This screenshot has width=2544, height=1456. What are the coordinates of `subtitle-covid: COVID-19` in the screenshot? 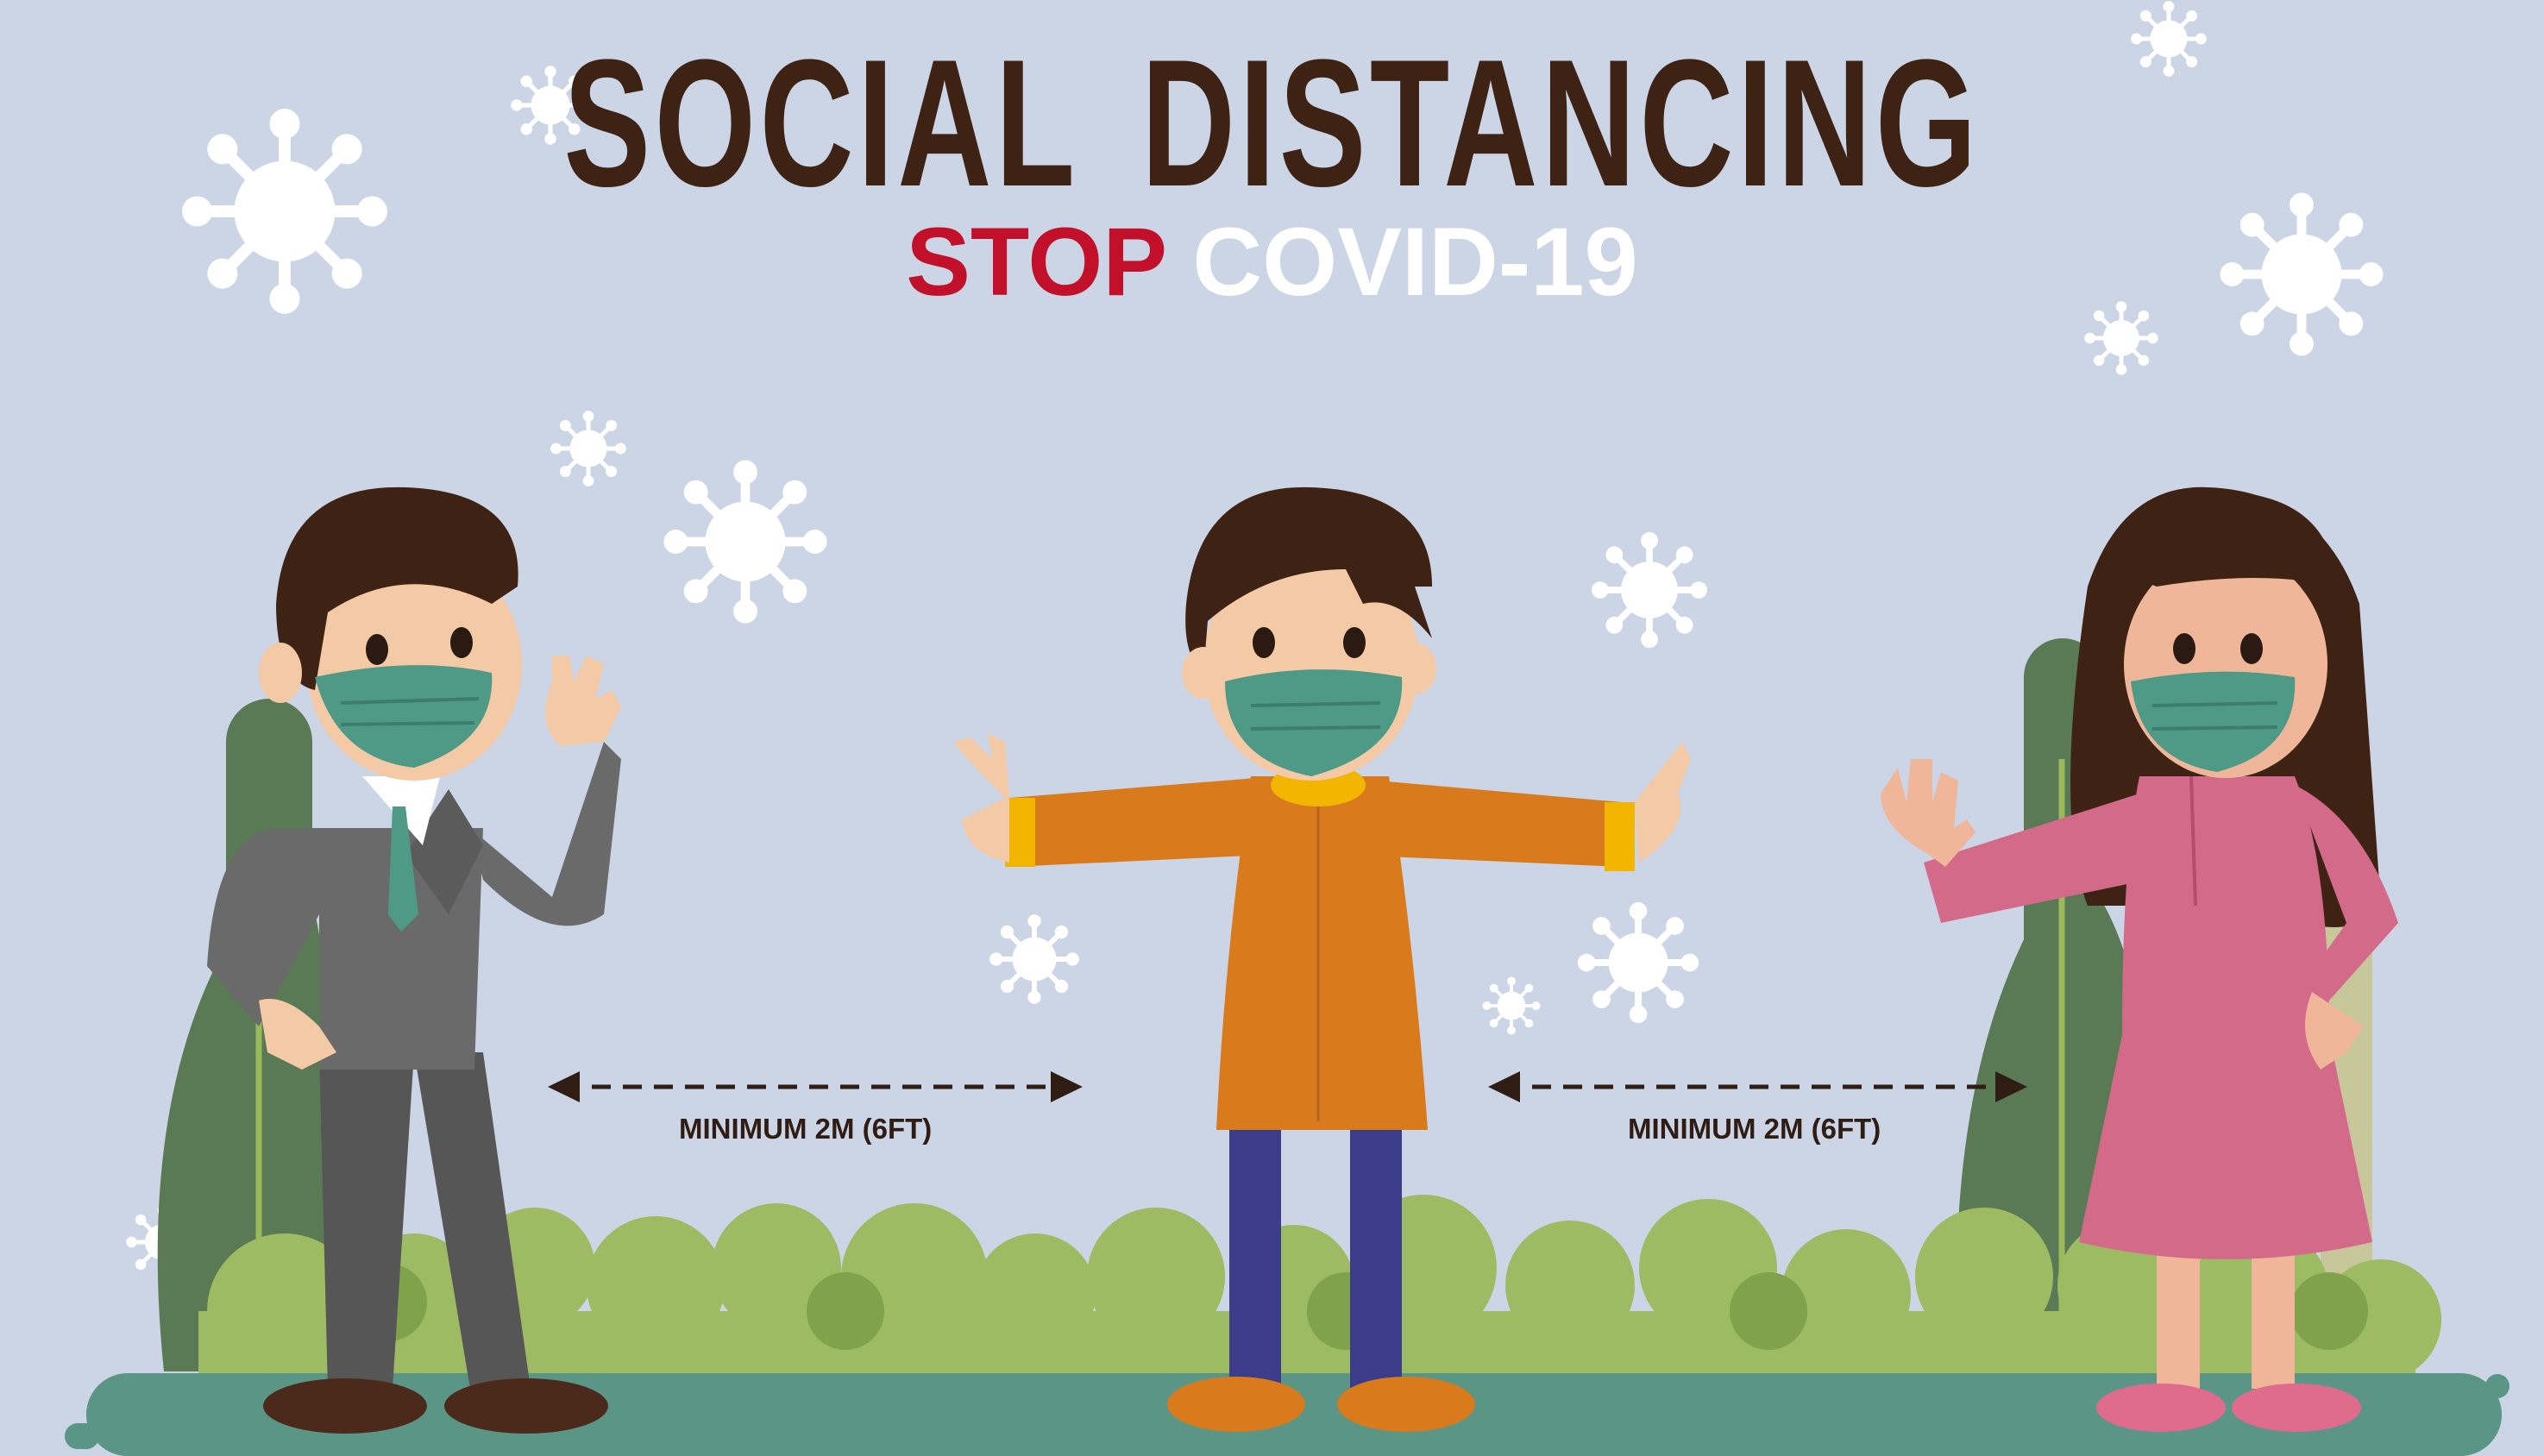 It's located at (1415, 262).